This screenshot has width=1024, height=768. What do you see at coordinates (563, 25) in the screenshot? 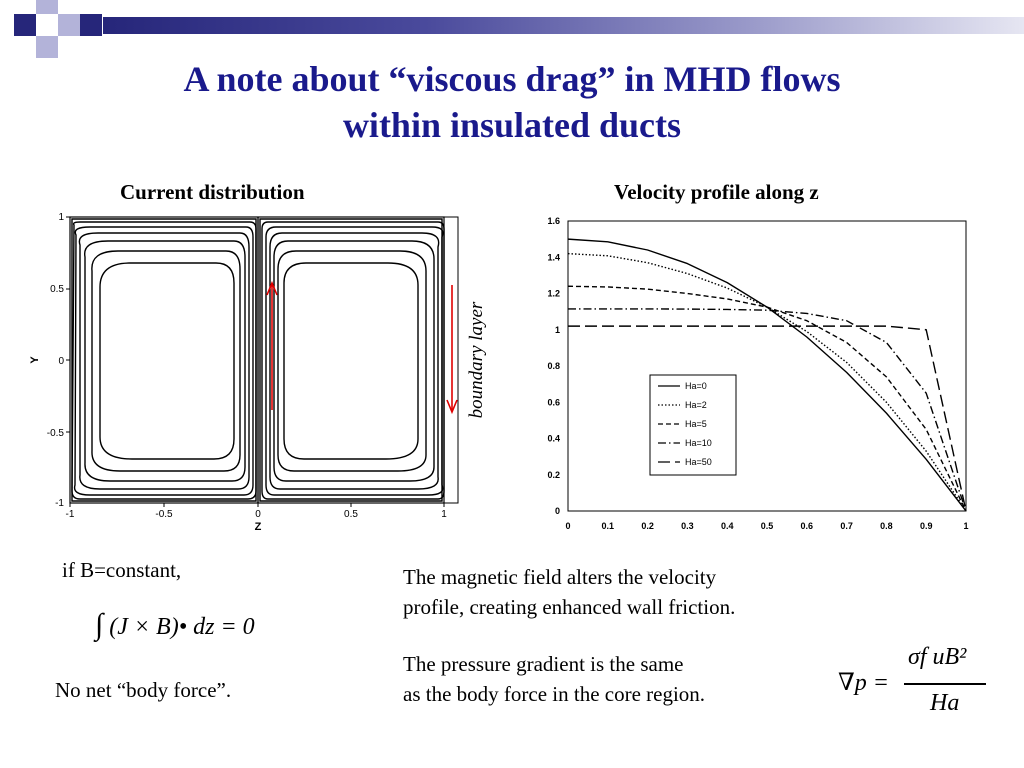
I see `decor-gradient-bar` at bounding box center [563, 25].